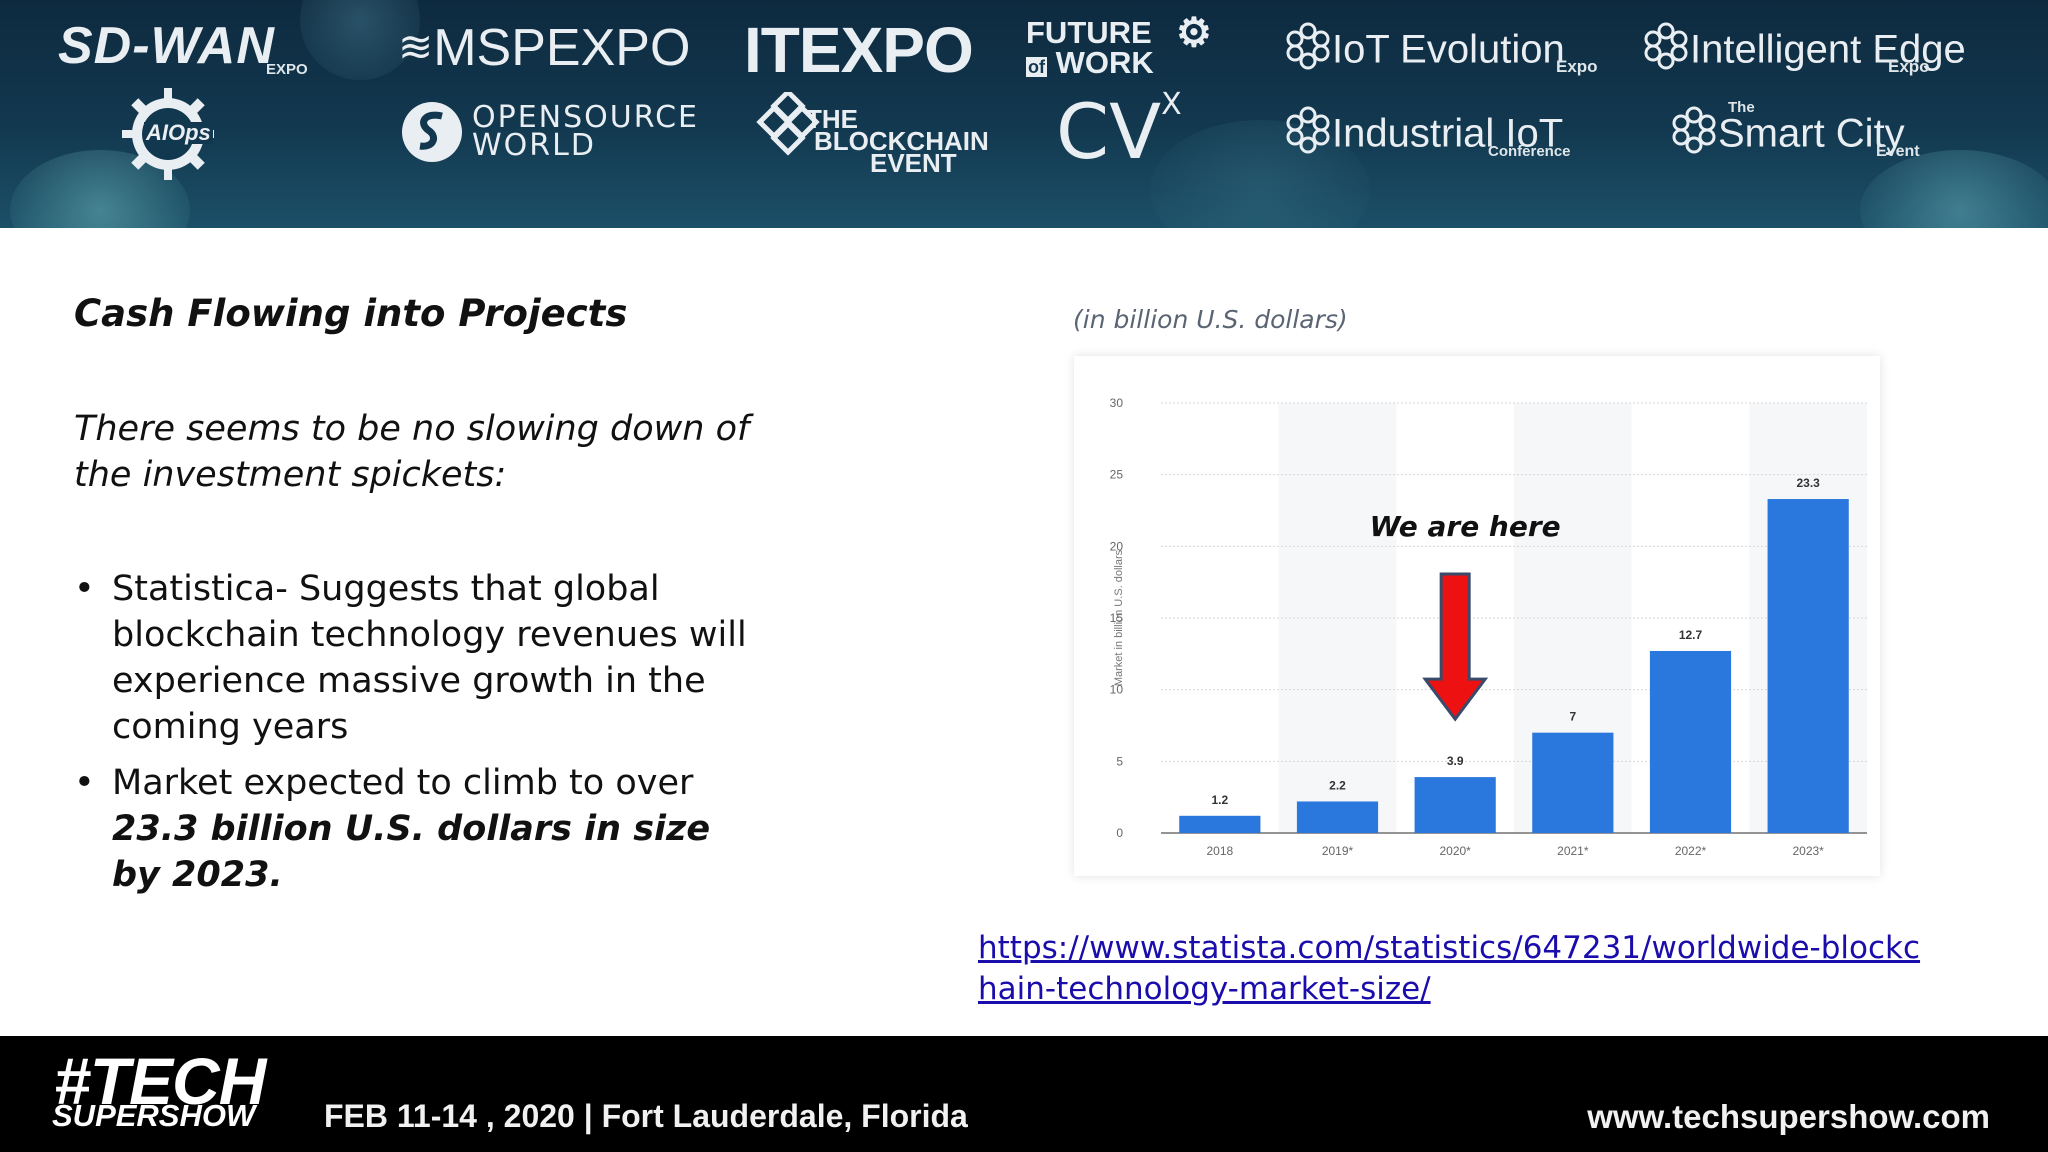  What do you see at coordinates (1119, 833) in the screenshot?
I see `y-tick-label: 0` at bounding box center [1119, 833].